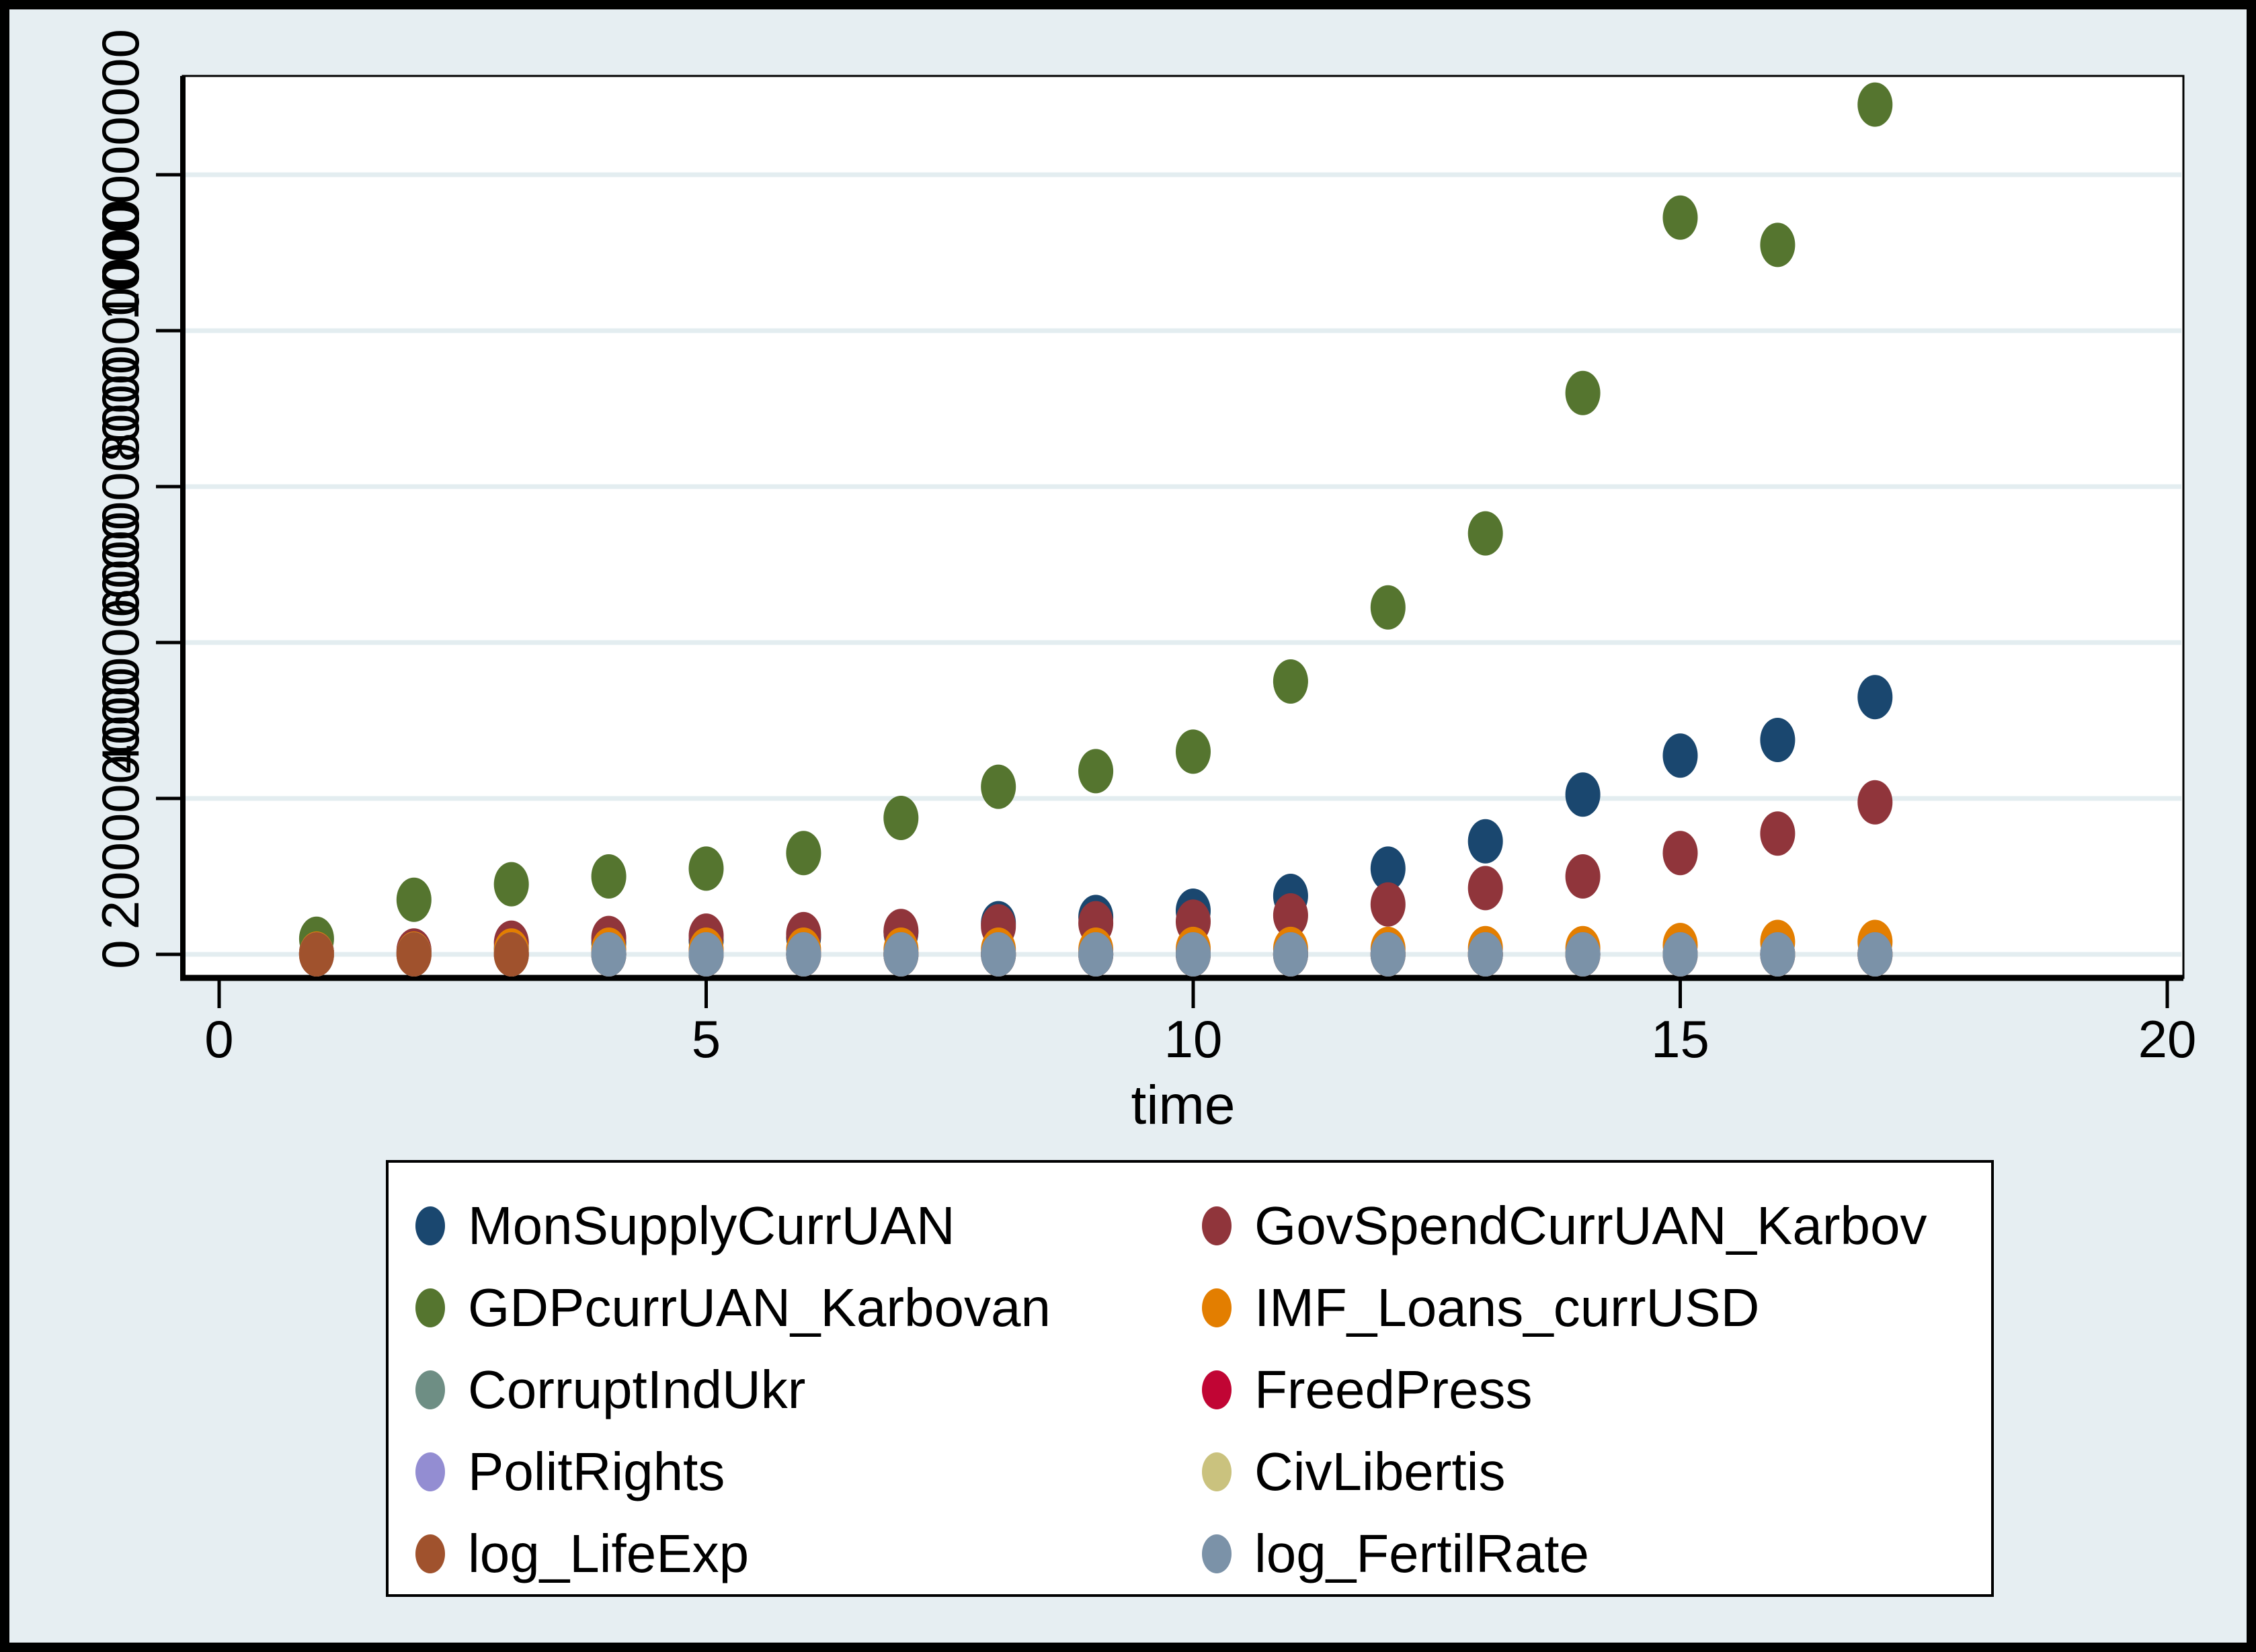 Image resolution: width=2256 pixels, height=1652 pixels. I want to click on point-GovSpendCurrUAN_Karbov-t13, so click(1485, 888).